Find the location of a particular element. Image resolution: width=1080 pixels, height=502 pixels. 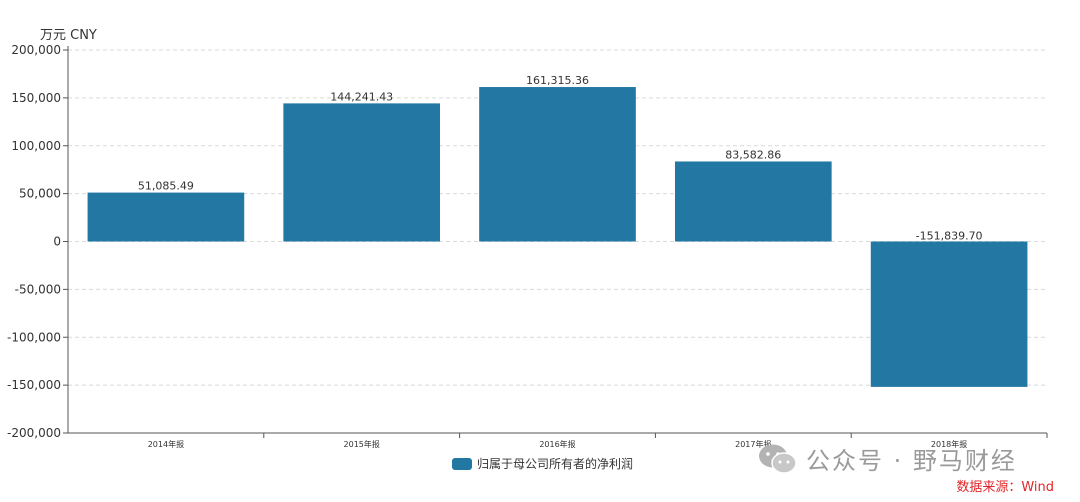

data-label: 83,582.86 is located at coordinates (753, 154).